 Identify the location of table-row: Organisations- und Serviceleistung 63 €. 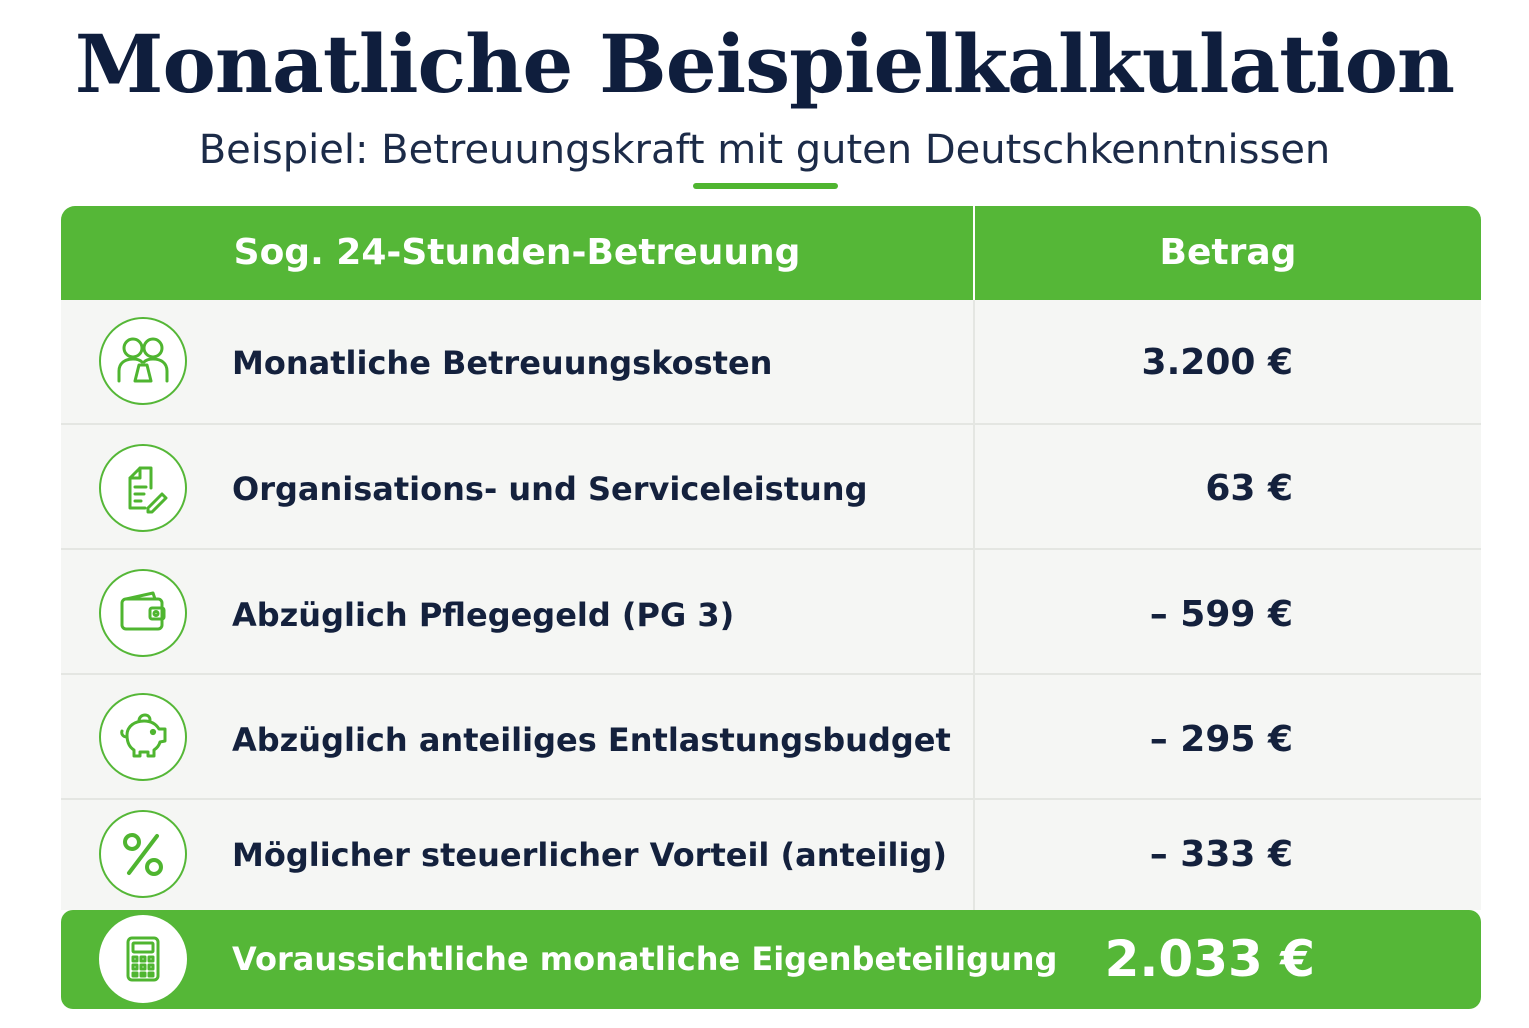
(771, 487).